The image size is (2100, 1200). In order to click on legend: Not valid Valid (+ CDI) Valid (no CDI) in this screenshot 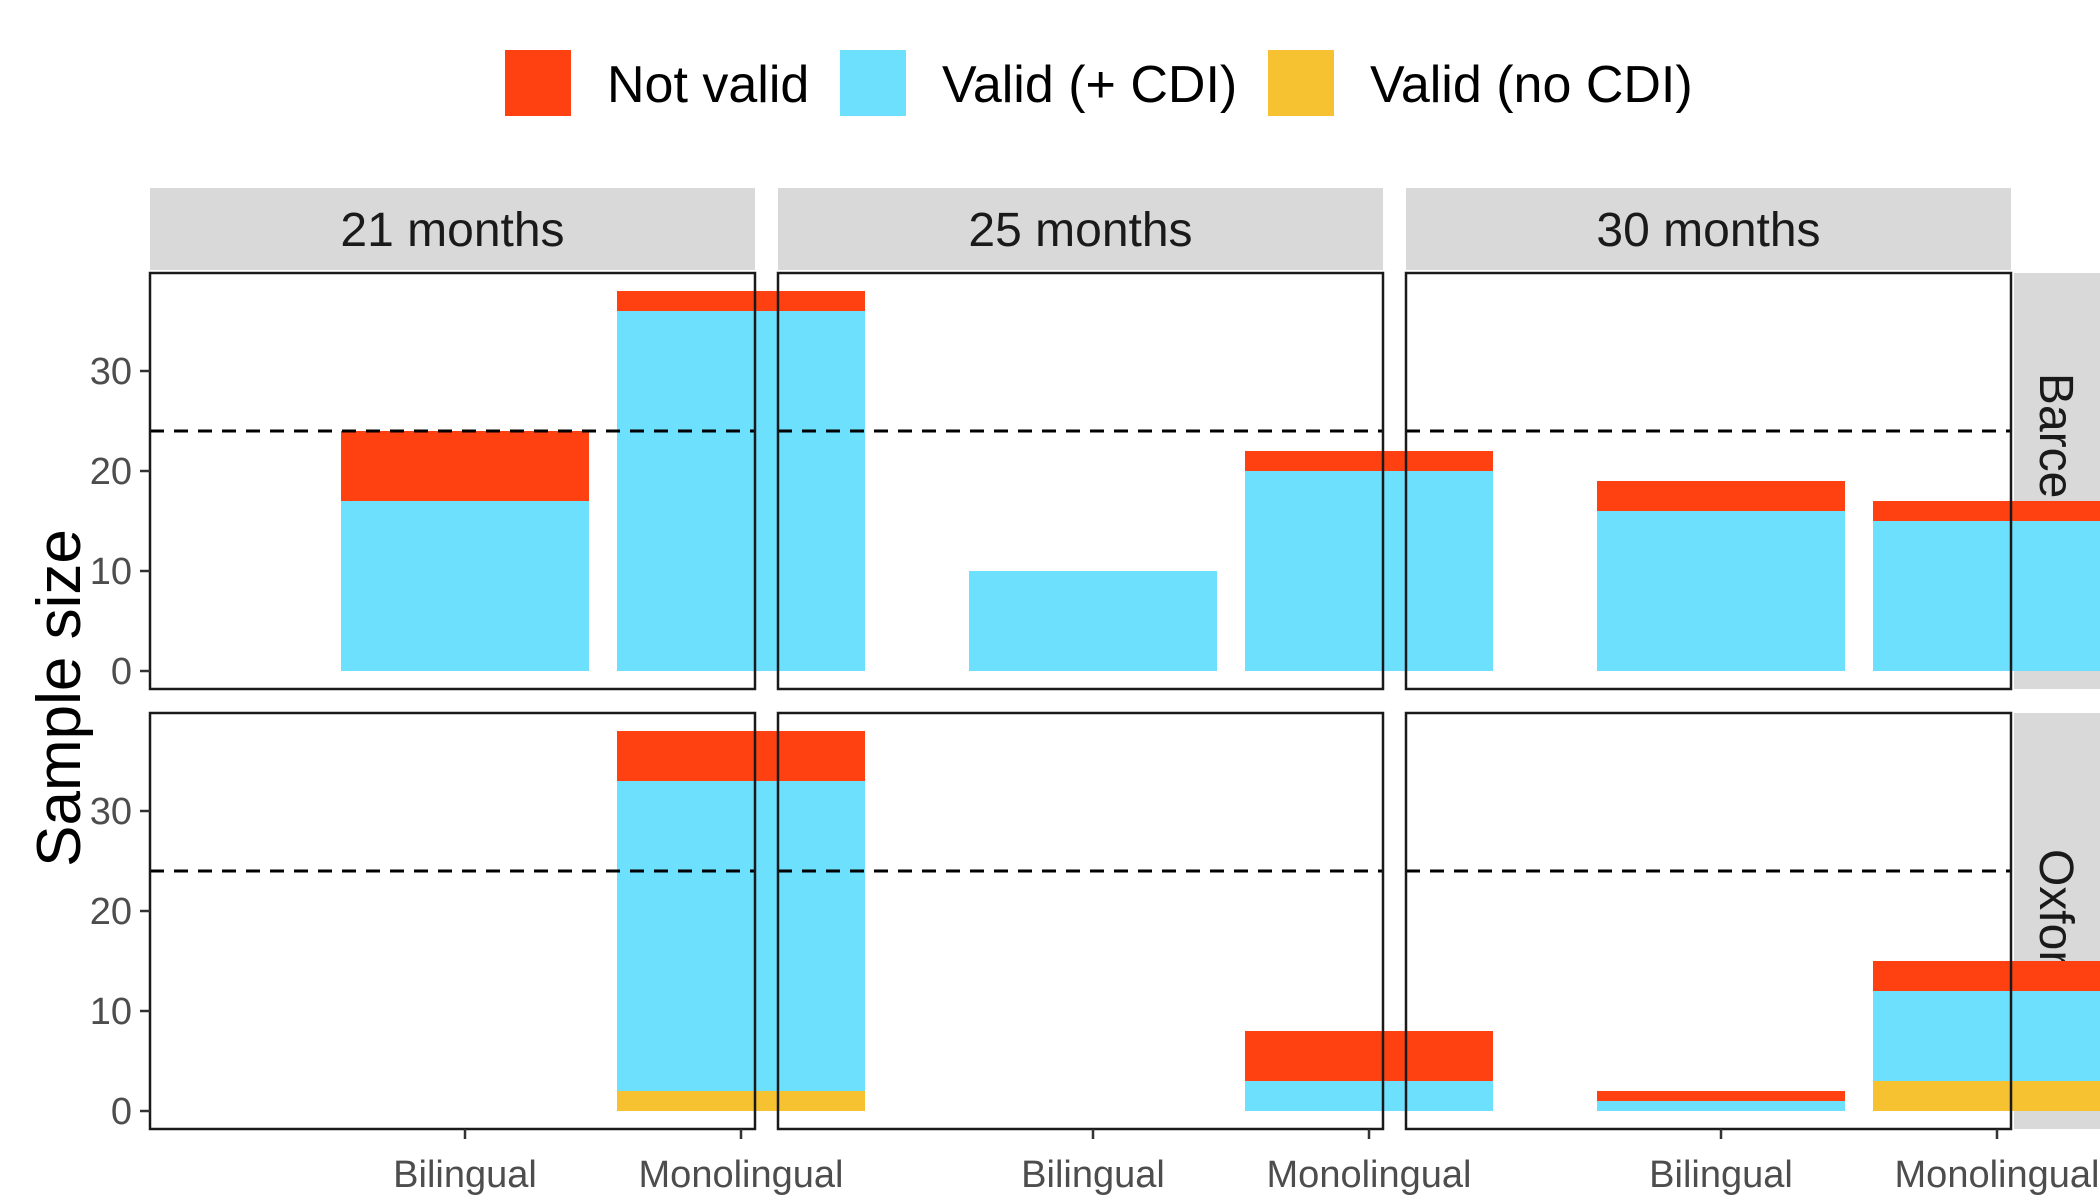, I will do `click(1099, 83)`.